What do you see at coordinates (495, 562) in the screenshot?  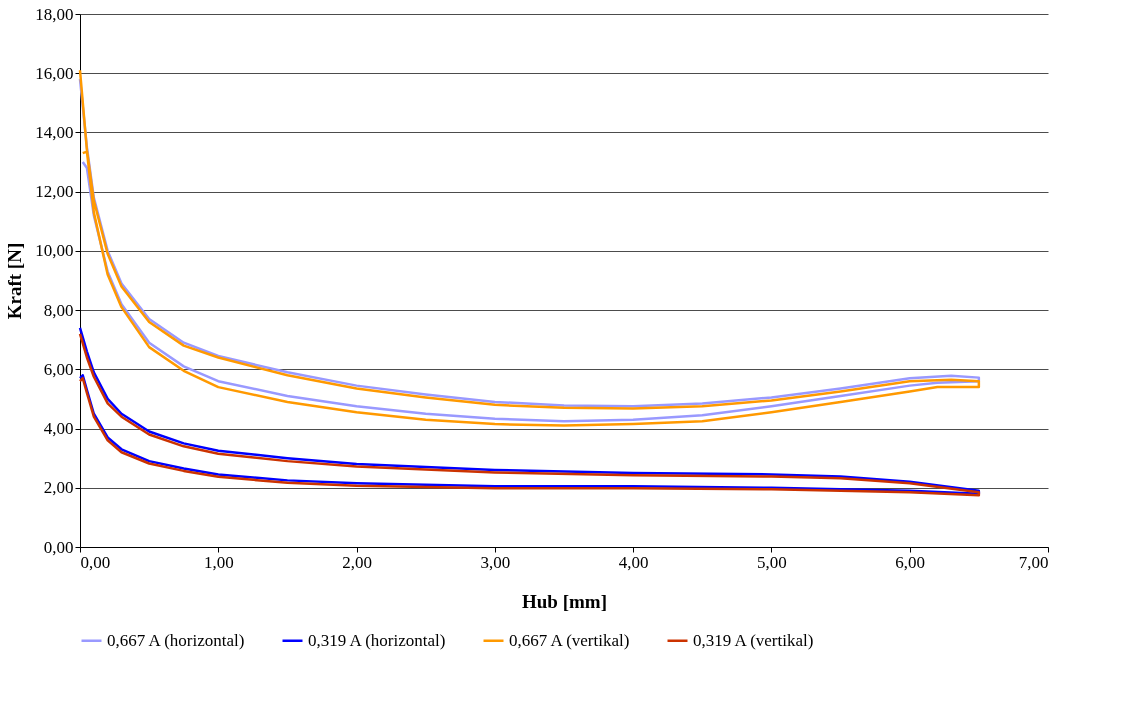 I see `x-tick-label: 3,00` at bounding box center [495, 562].